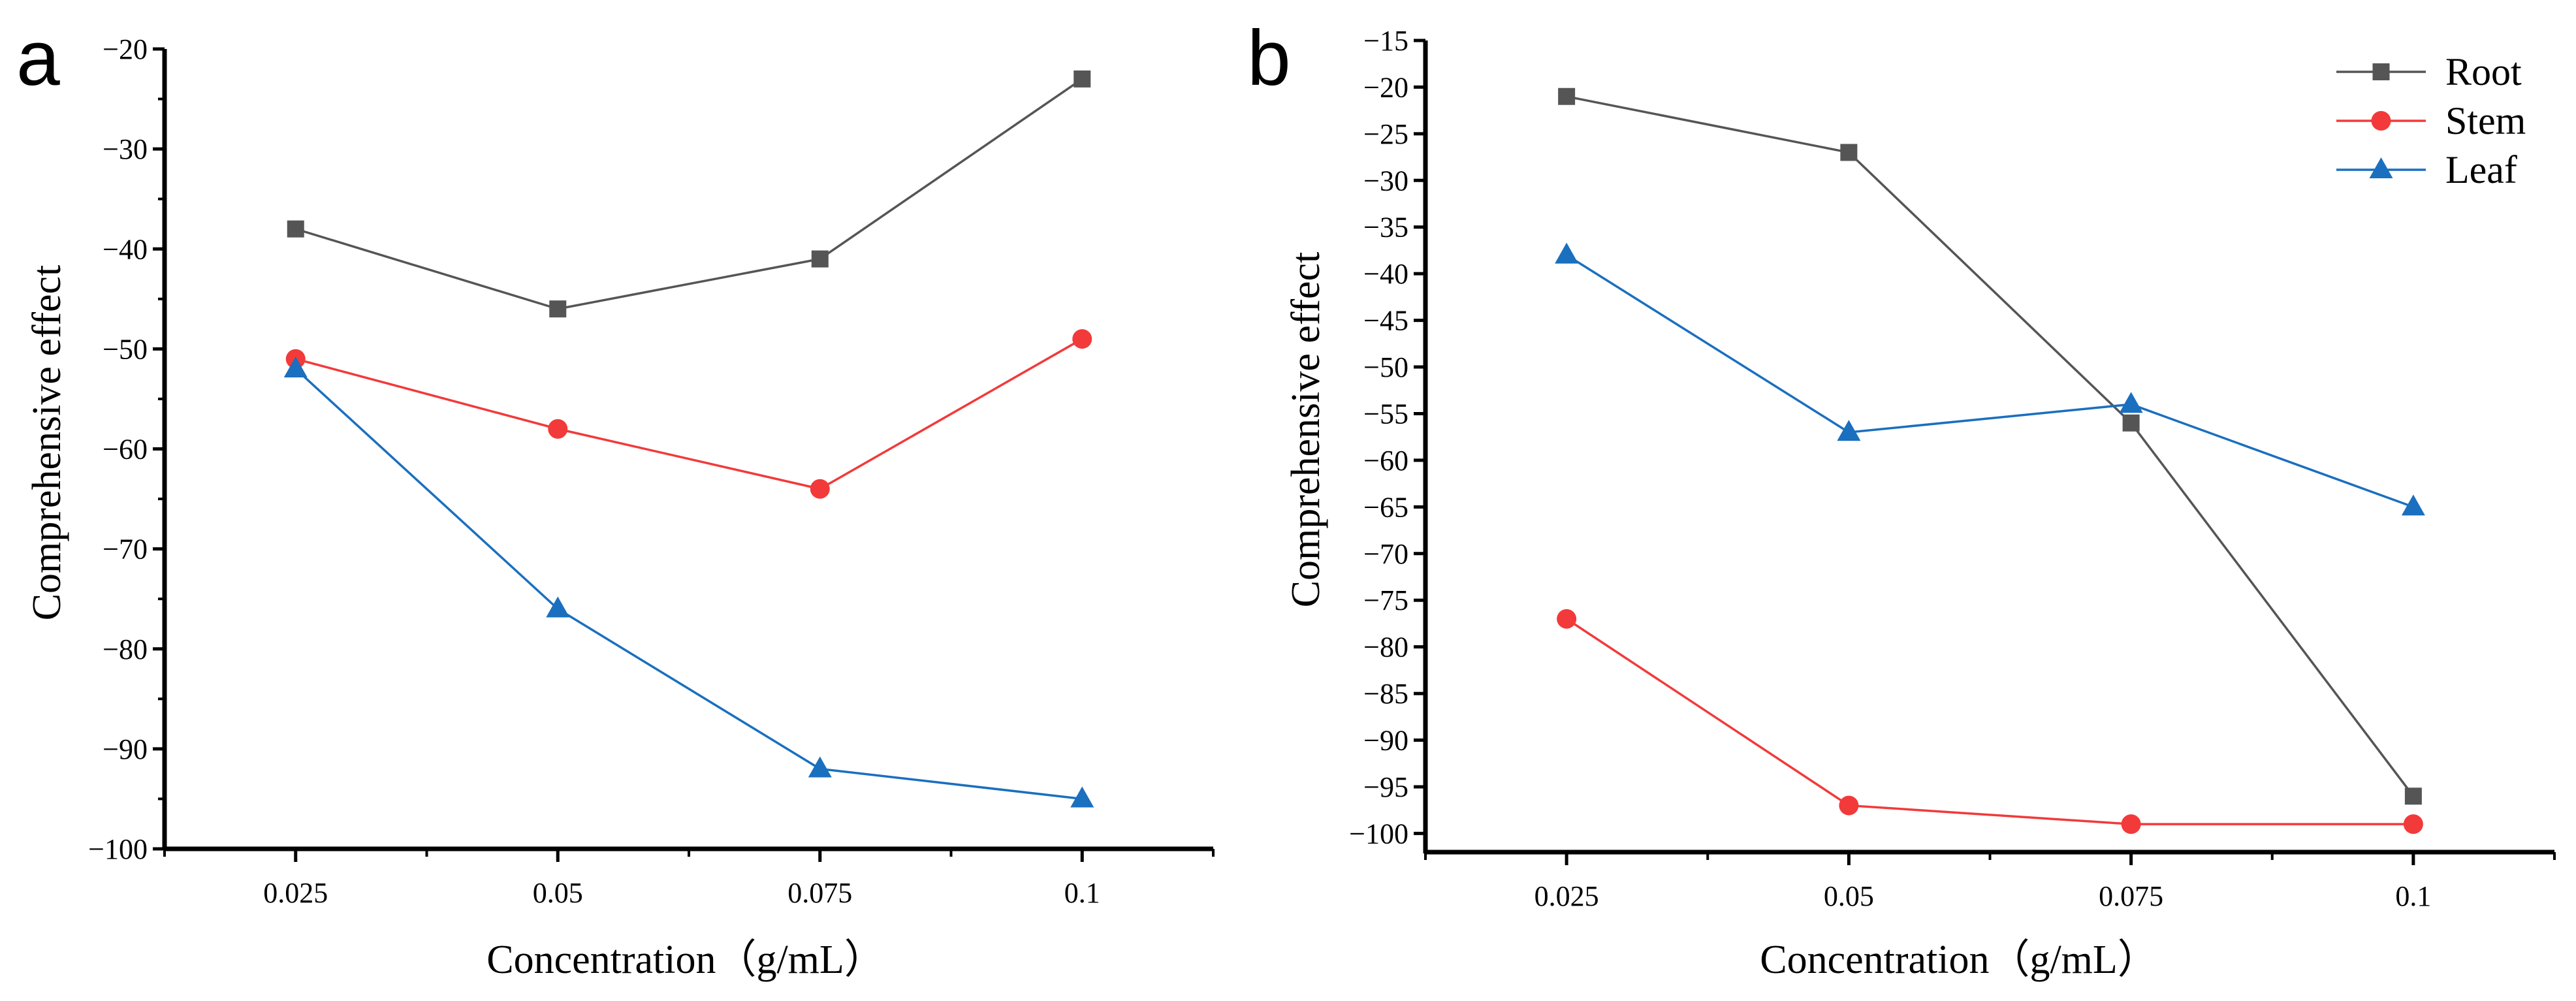  What do you see at coordinates (1990, 882) in the screenshot?
I see `panel-b-x-ticks: 0.025 0.05 0.075 0.1` at bounding box center [1990, 882].